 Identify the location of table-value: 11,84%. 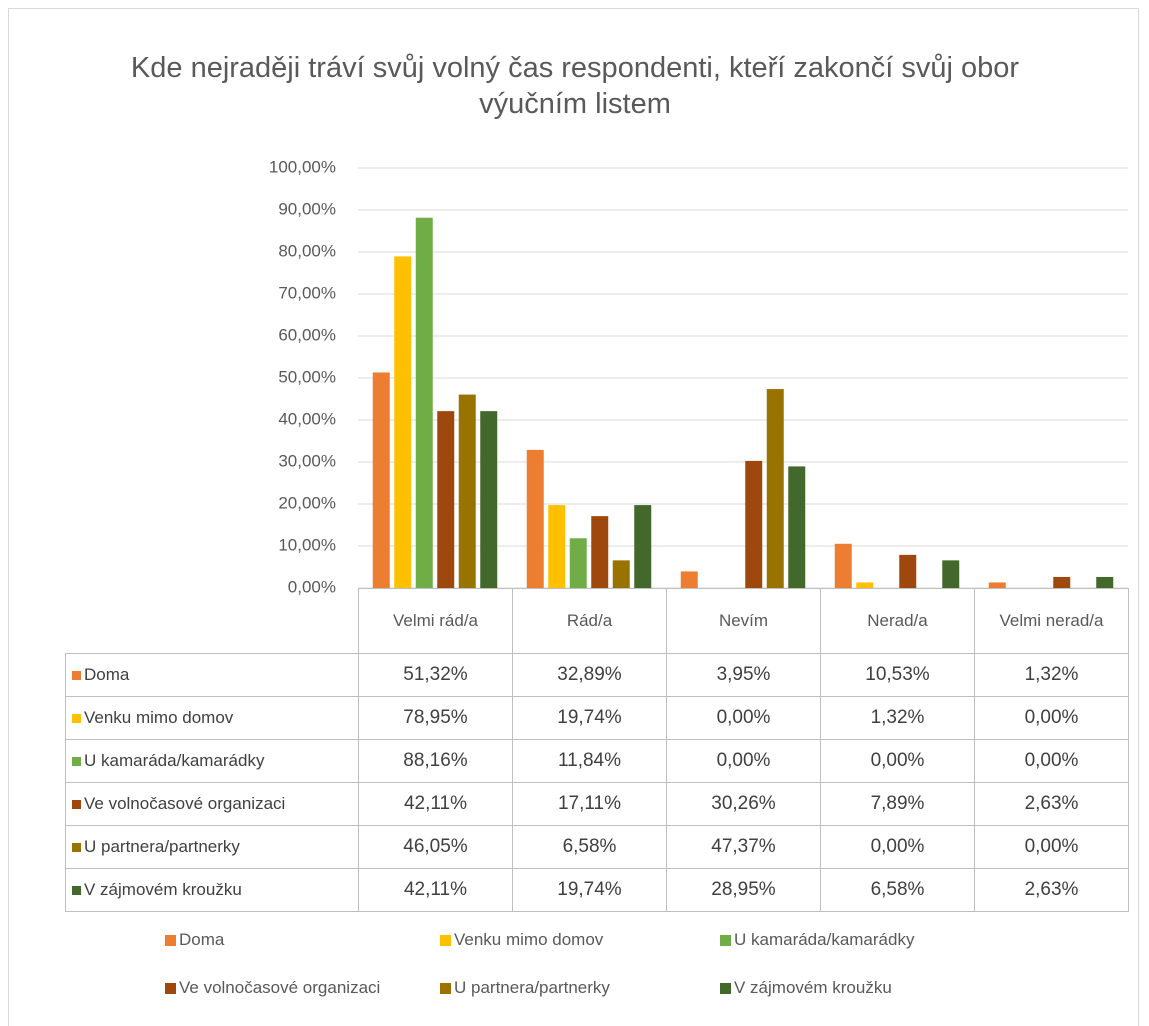
(589, 761).